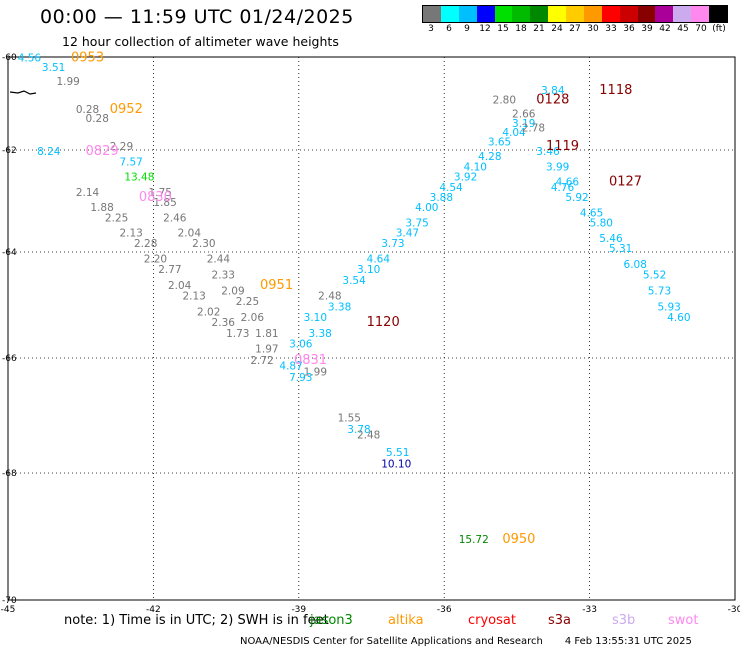 The width and height of the screenshot is (740, 650). What do you see at coordinates (310, 360) in the screenshot?
I see `pass-time-label: 0831` at bounding box center [310, 360].